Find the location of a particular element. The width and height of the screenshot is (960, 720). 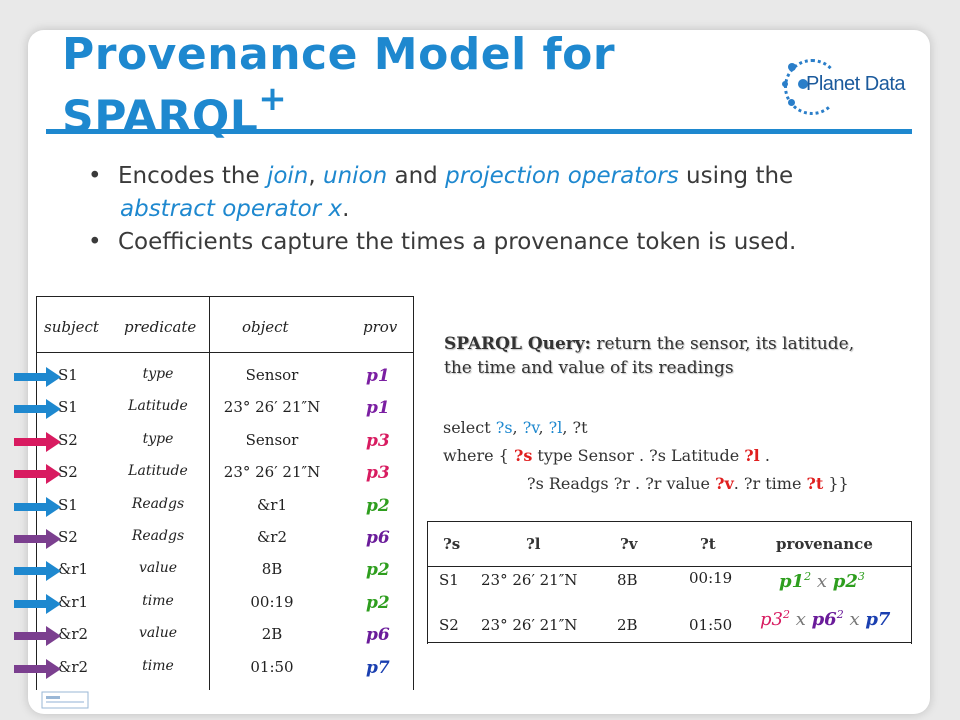

triple-object: 23° 26′ 21″N is located at coordinates (272, 472).